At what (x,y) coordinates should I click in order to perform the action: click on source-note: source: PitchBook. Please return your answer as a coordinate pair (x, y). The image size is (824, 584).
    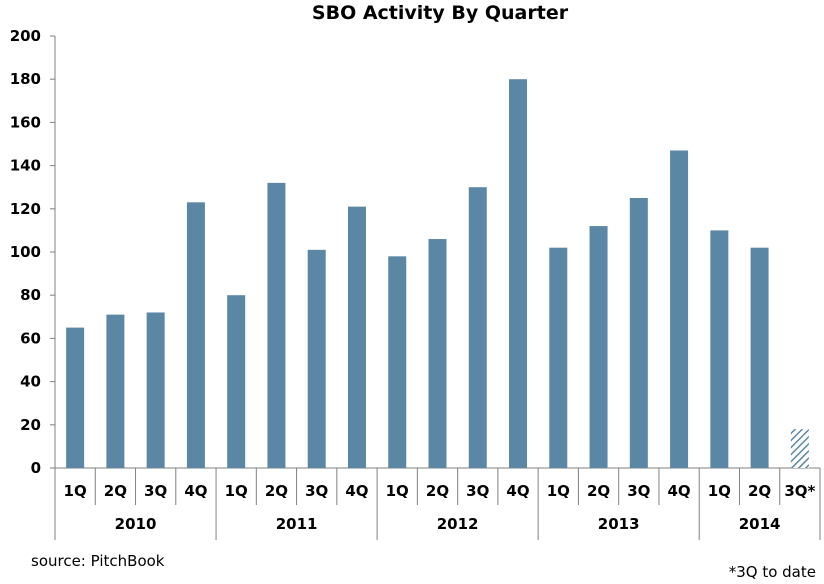
    Looking at the image, I should click on (98, 561).